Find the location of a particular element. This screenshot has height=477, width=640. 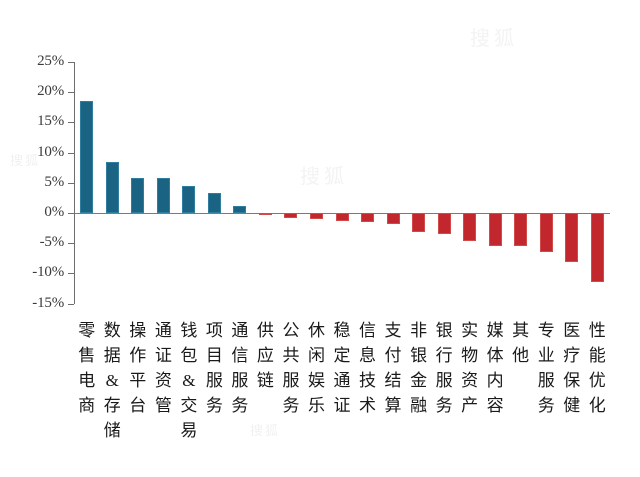

y-tick-label: 15% is located at coordinates (50, 121).